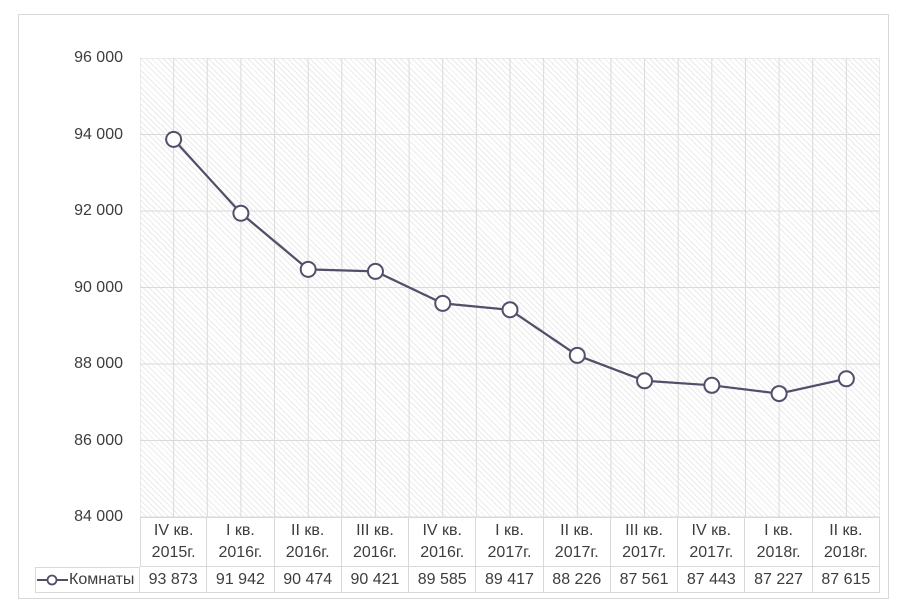 This screenshot has width=900, height=611. What do you see at coordinates (846, 542) in the screenshot?
I see `x-category-header: II кв. 2018г.` at bounding box center [846, 542].